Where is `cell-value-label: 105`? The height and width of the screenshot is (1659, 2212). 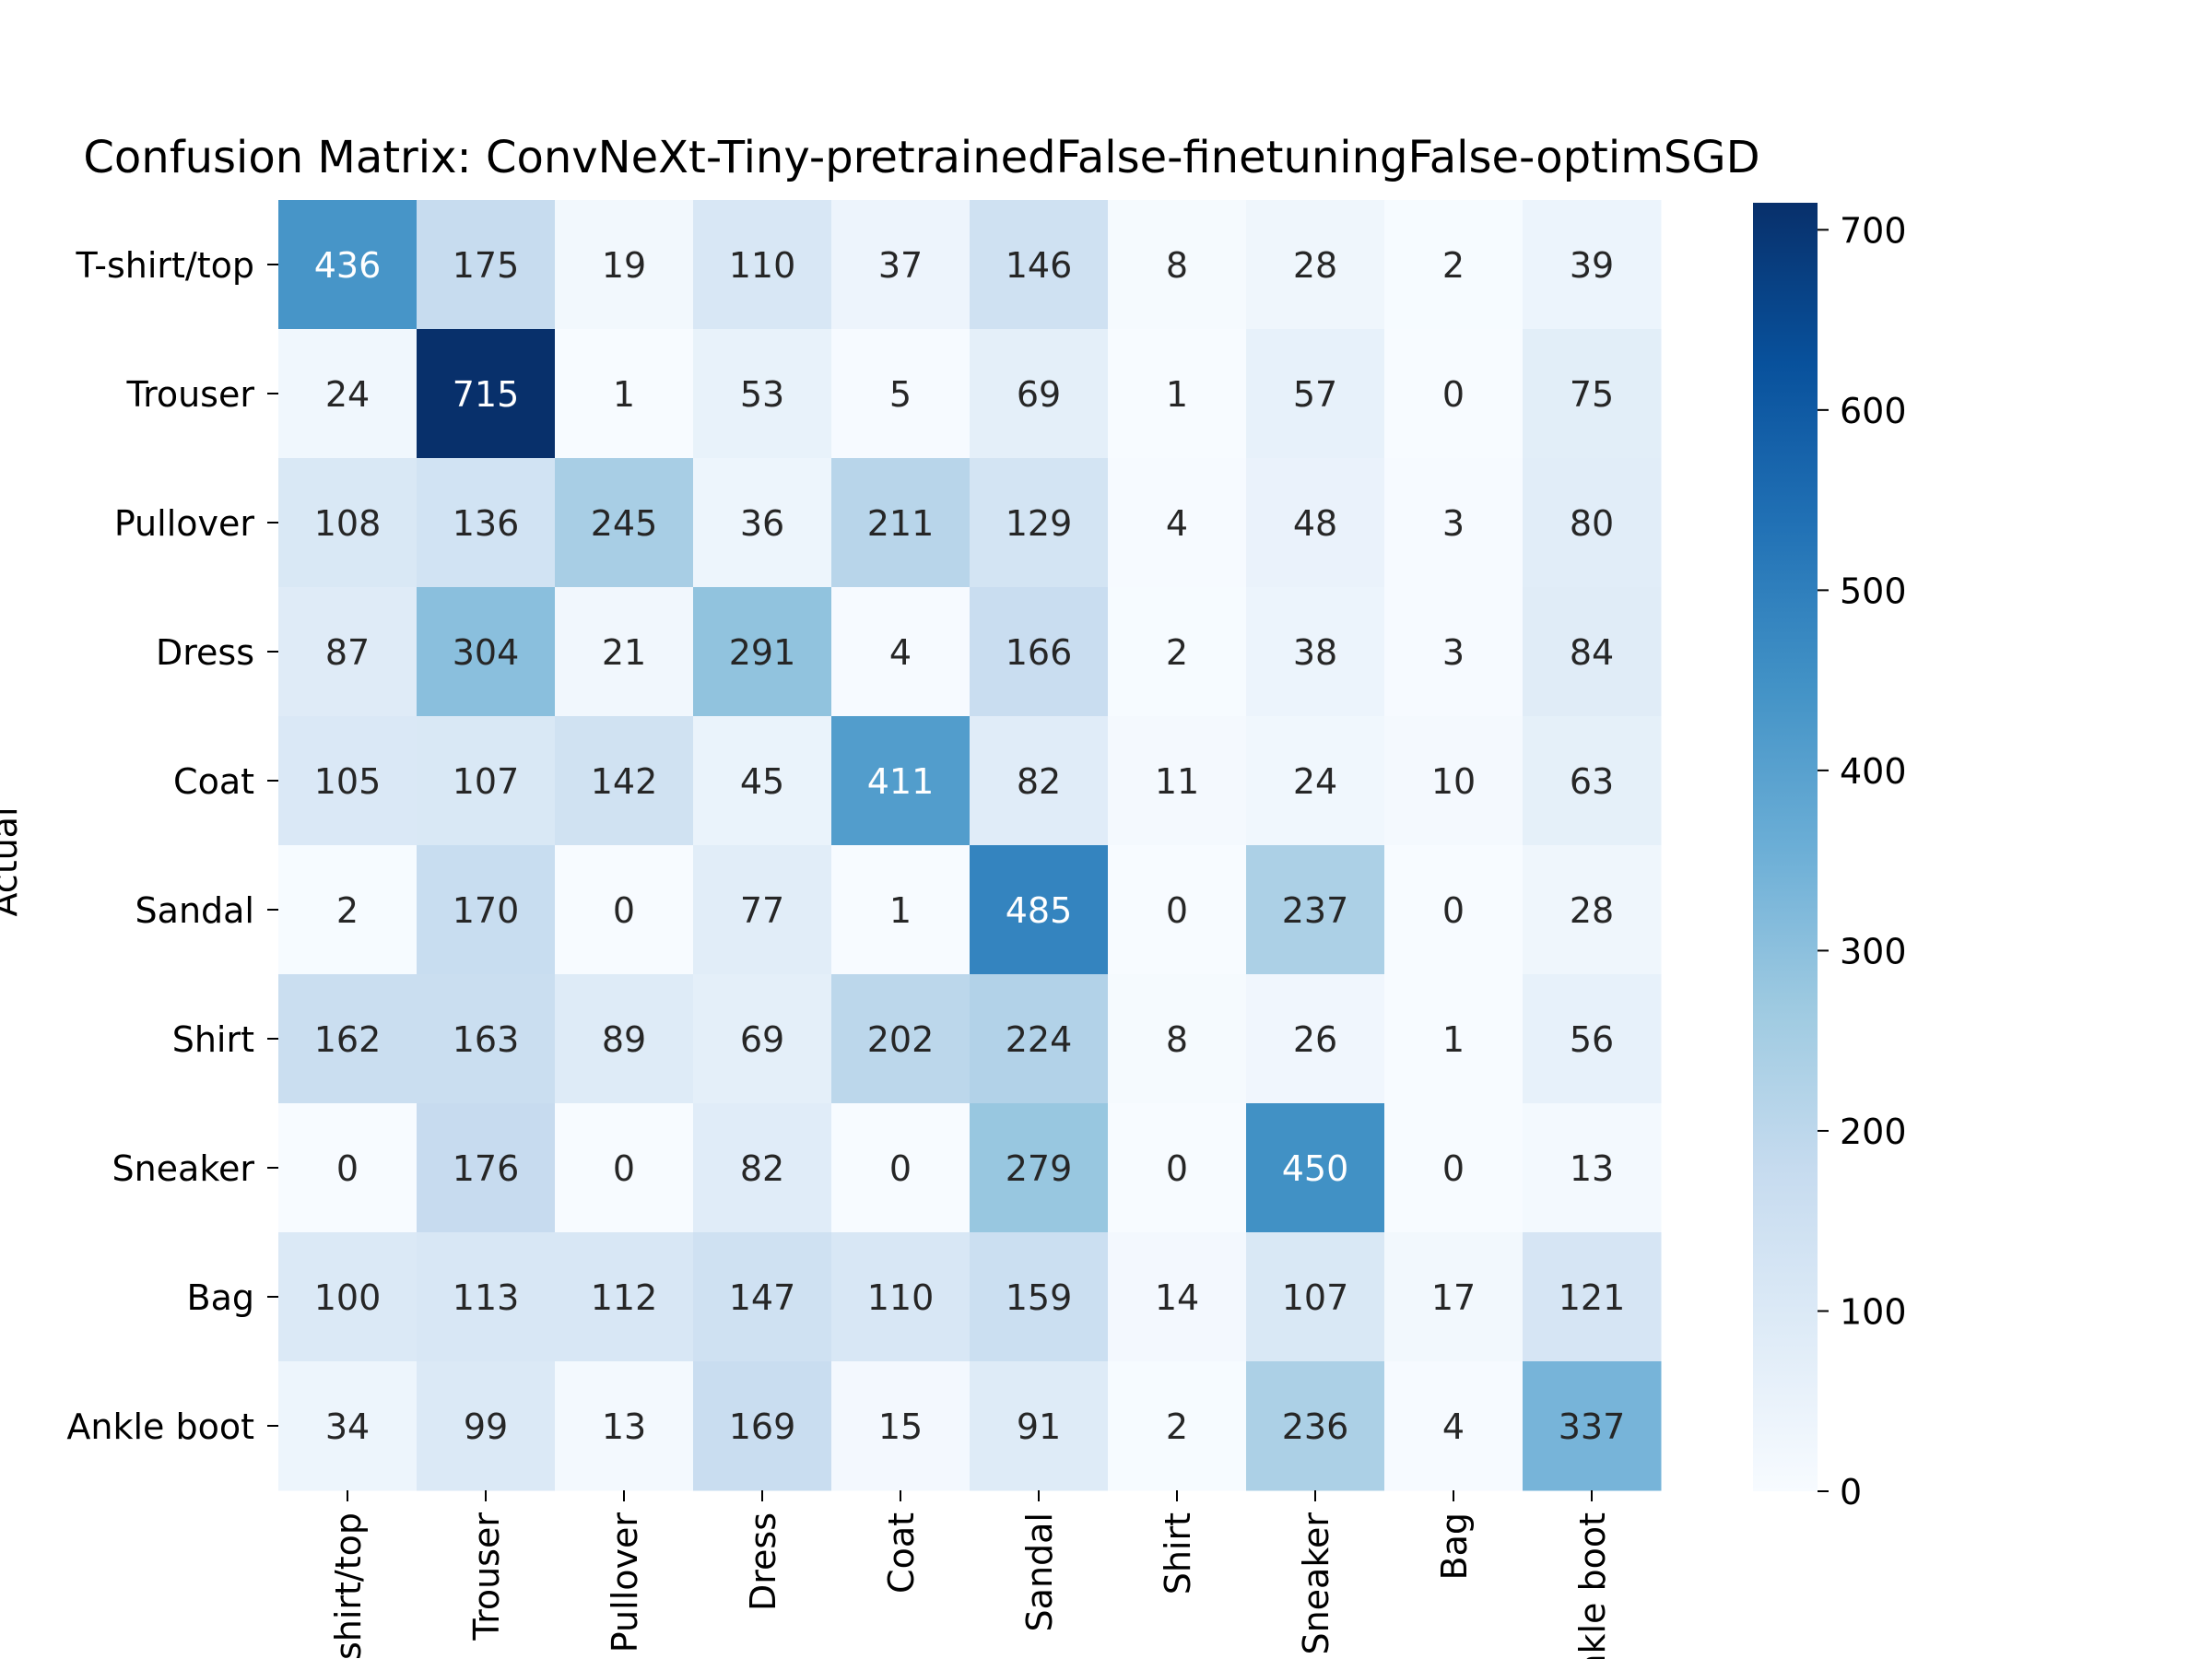 cell-value-label: 105 is located at coordinates (348, 781).